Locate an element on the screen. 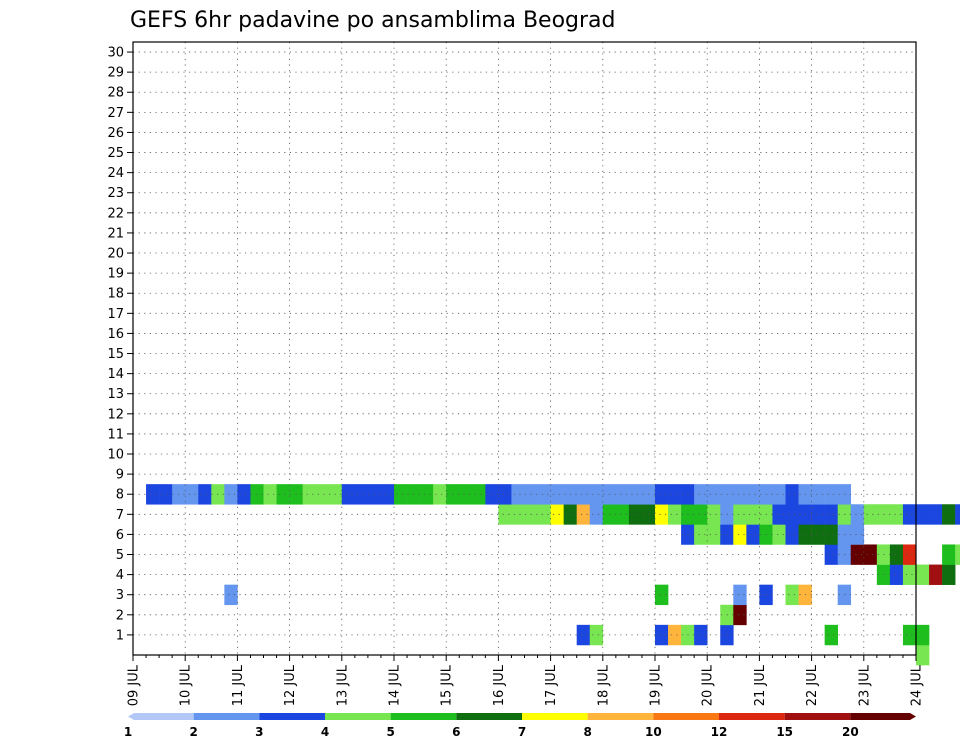 This screenshot has width=960, height=742. y-tick-label: 16 is located at coordinates (115, 334).